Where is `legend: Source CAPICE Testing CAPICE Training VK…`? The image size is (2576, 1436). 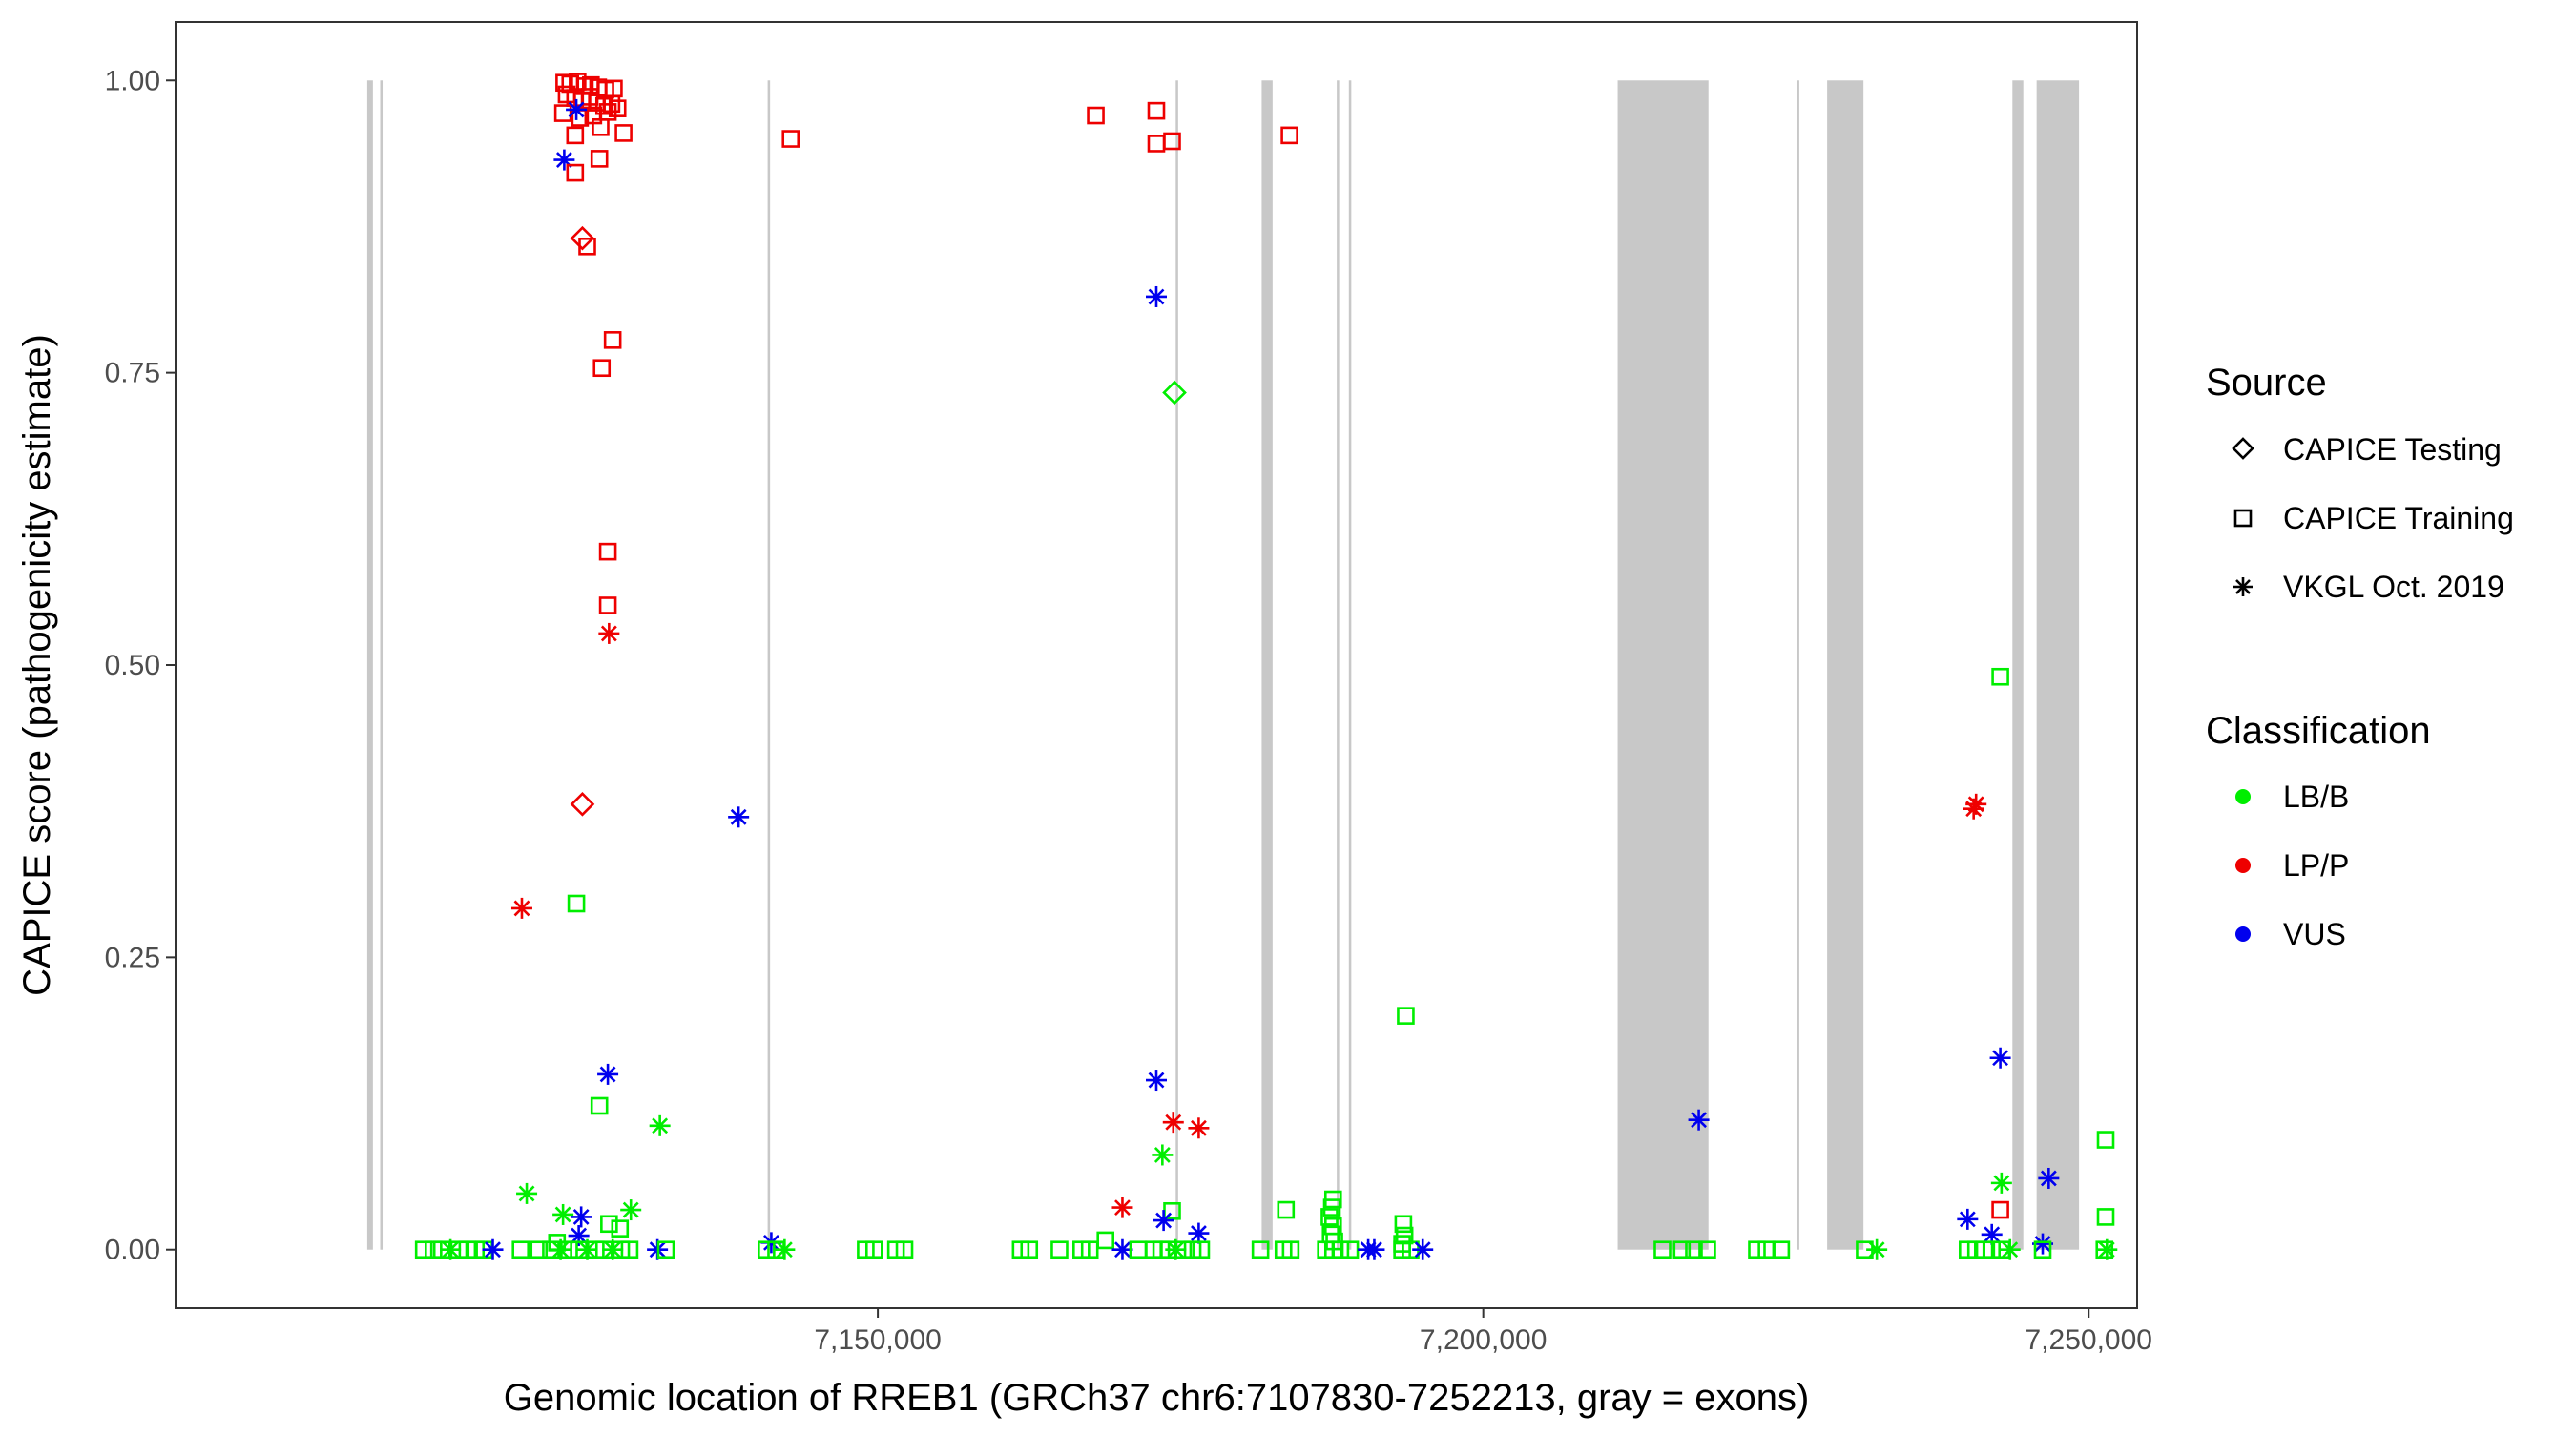 legend: Source CAPICE Testing CAPICE Training VK… is located at coordinates (2360, 656).